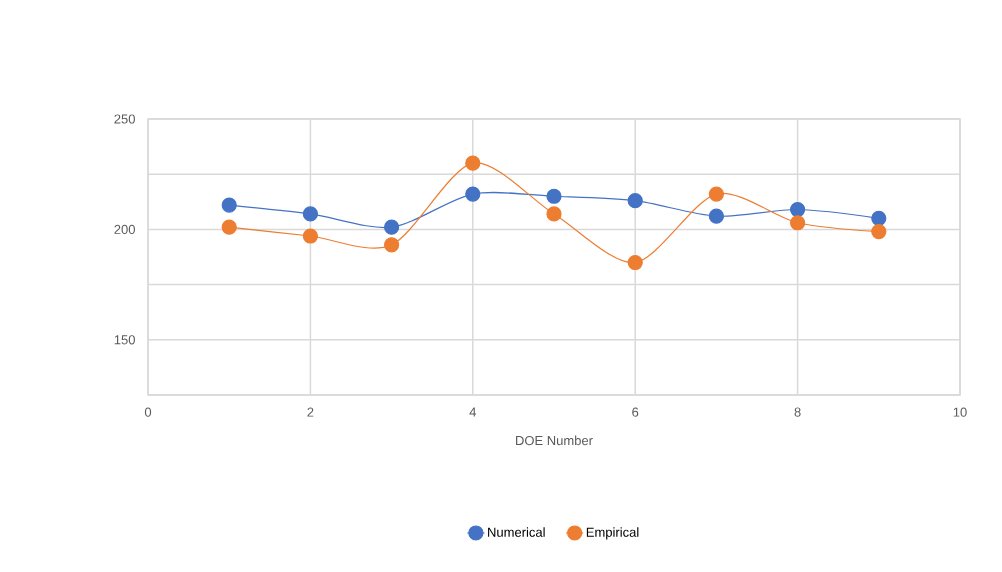 Image resolution: width=1002 pixels, height=572 pixels. What do you see at coordinates (554, 440) in the screenshot?
I see `x-axis-title: DOE Number` at bounding box center [554, 440].